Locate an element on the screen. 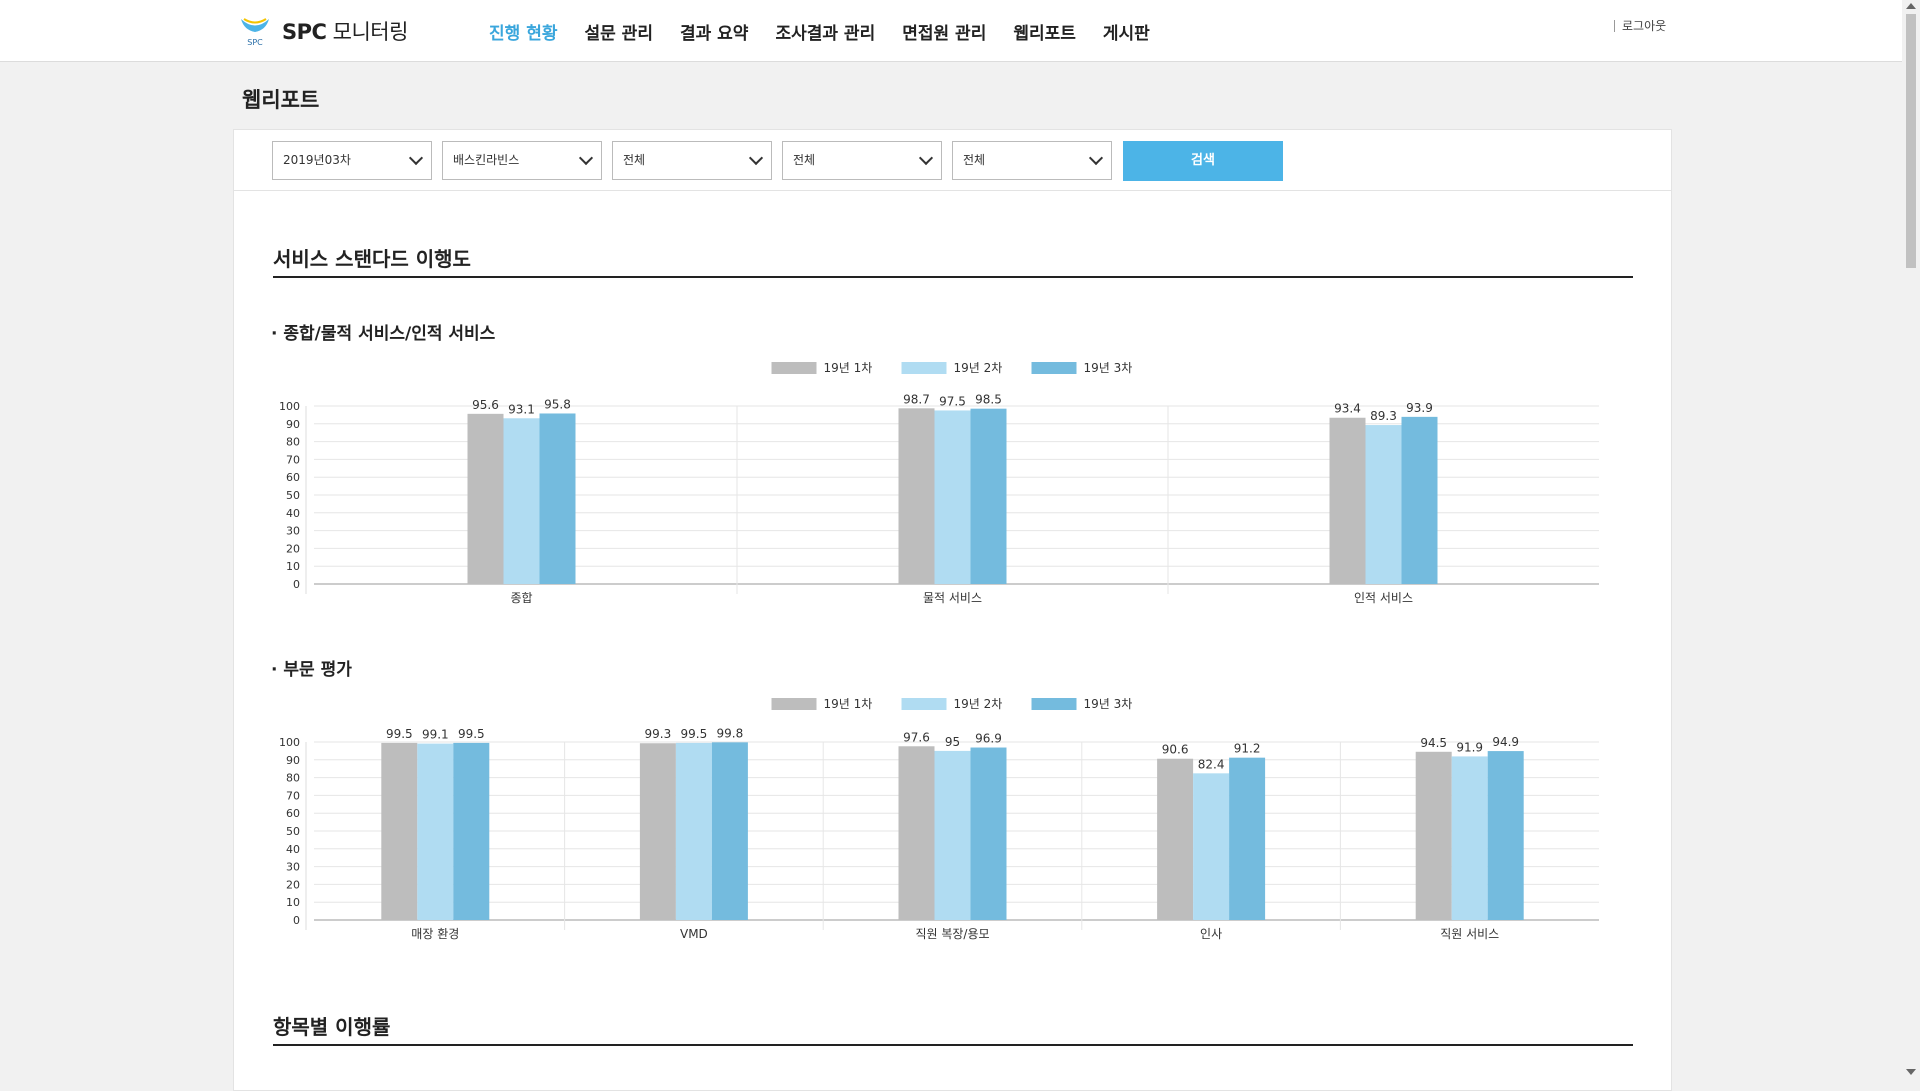  spc-logo-icon: SPC is located at coordinates (255, 31).